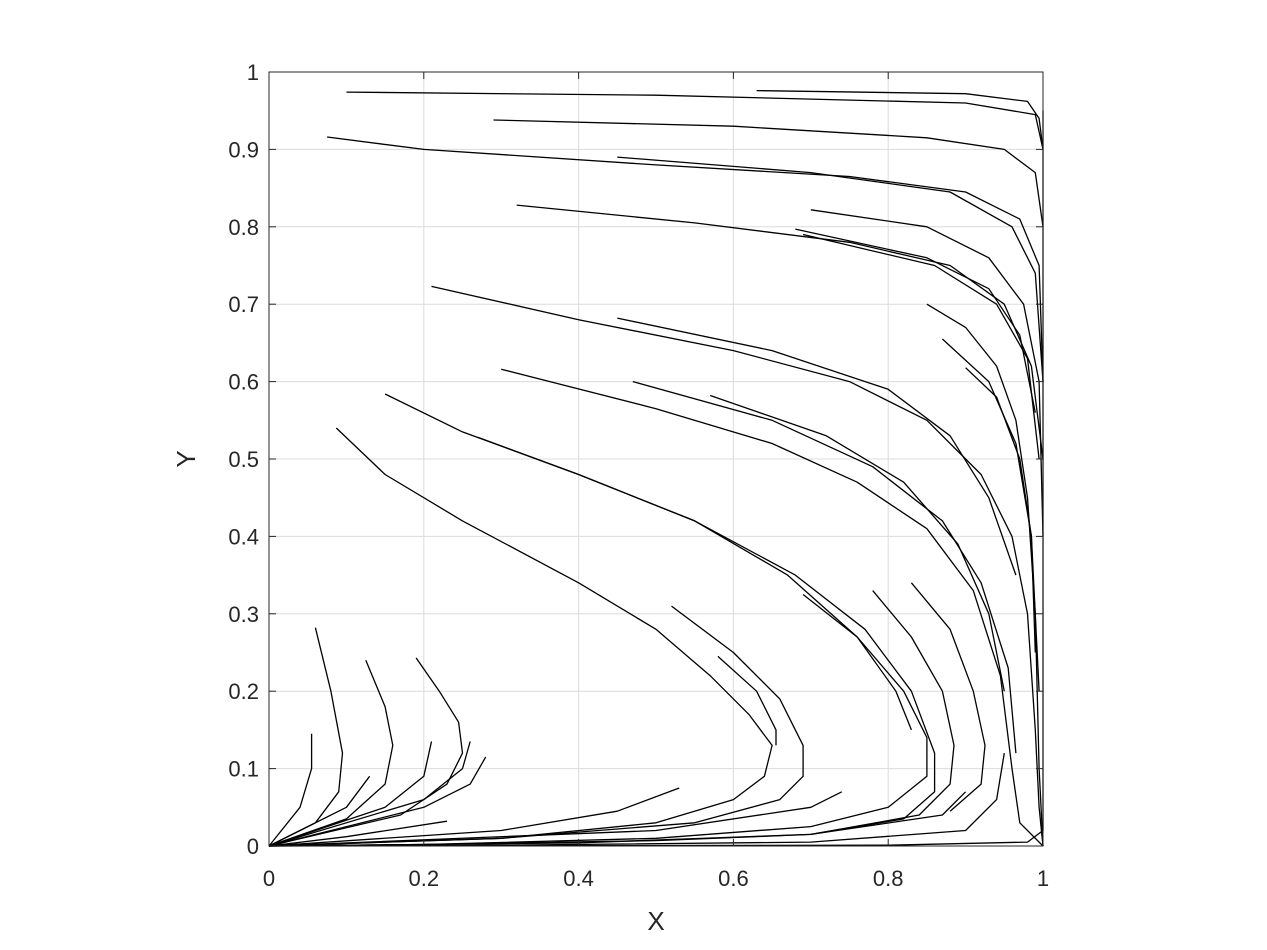 This screenshot has width=1267, height=950. What do you see at coordinates (243, 459) in the screenshot?
I see `y-tick-label: 0.5` at bounding box center [243, 459].